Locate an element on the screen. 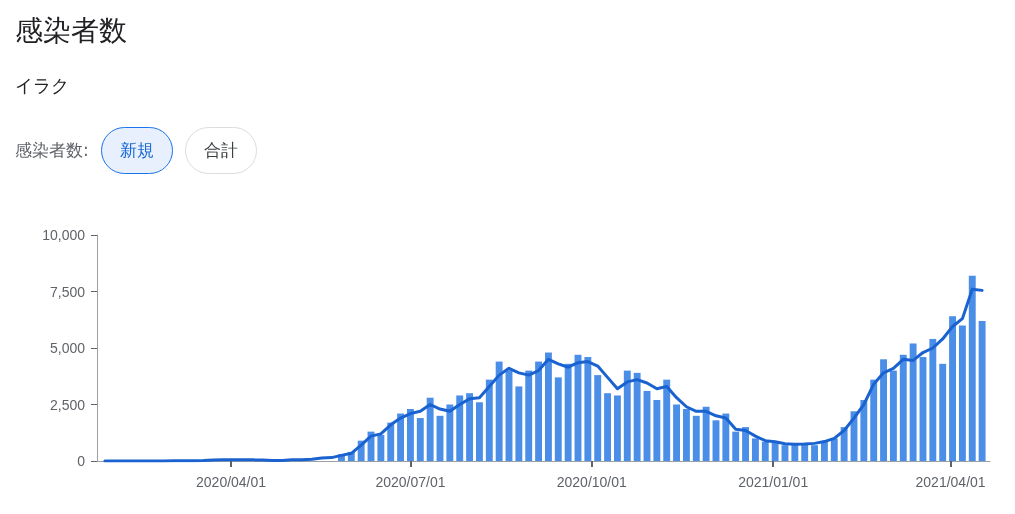 This screenshot has width=1015, height=514. y-tick-label: 10,000 is located at coordinates (64, 235).